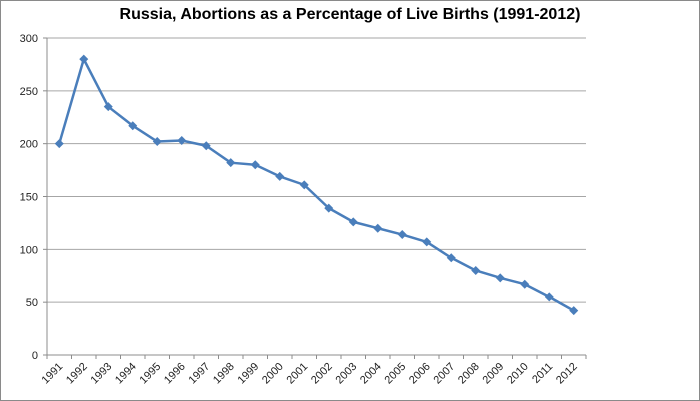 The height and width of the screenshot is (401, 700). I want to click on y-tick-labels: 0 50 100 150 200 250 300, so click(29, 197).